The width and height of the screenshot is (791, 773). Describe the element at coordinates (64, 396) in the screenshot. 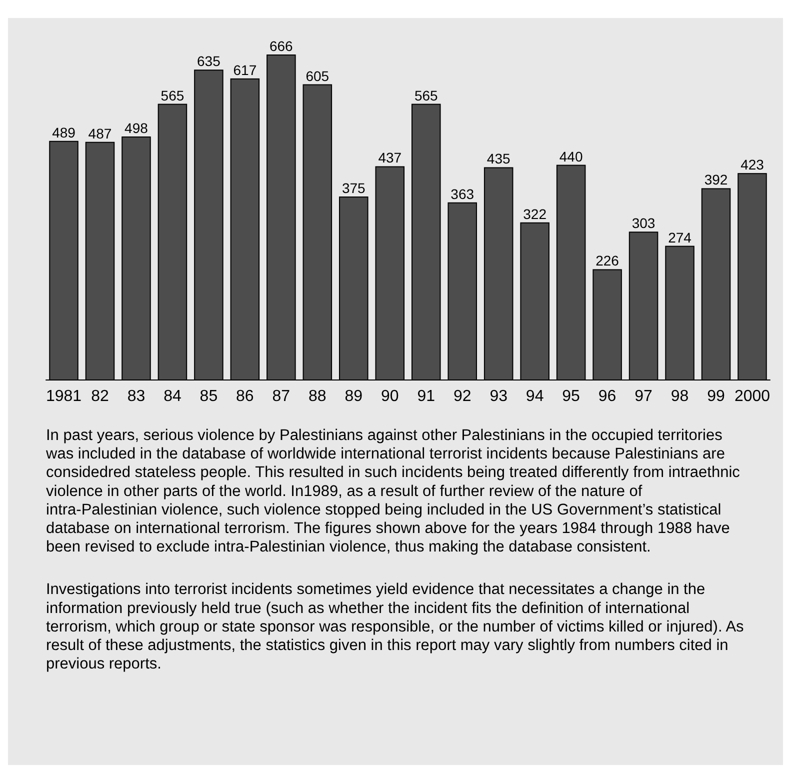

I see `x-tick-label: 1981` at that location.